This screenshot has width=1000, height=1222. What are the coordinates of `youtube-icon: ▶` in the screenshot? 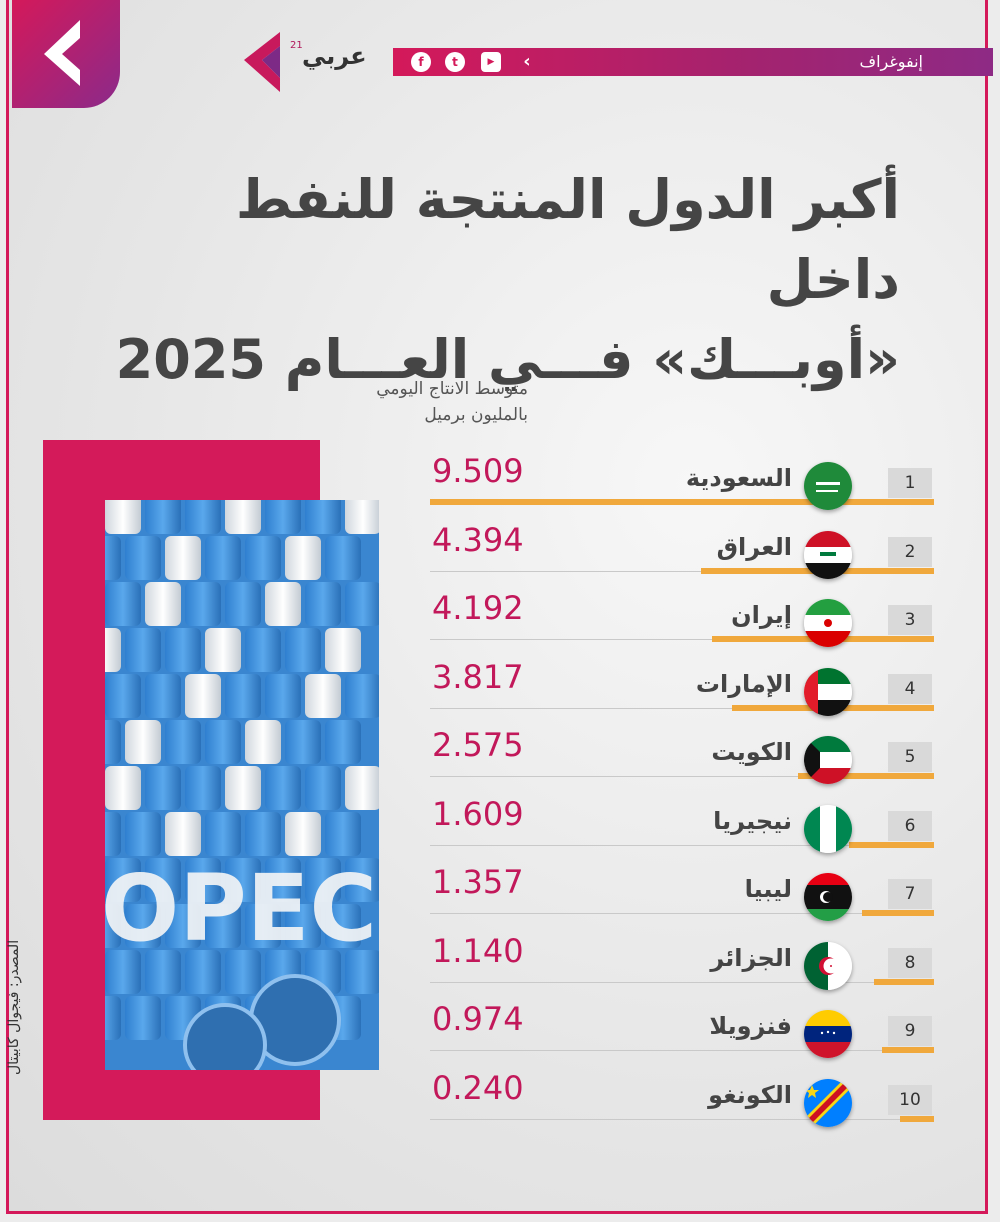 It's located at (491, 62).